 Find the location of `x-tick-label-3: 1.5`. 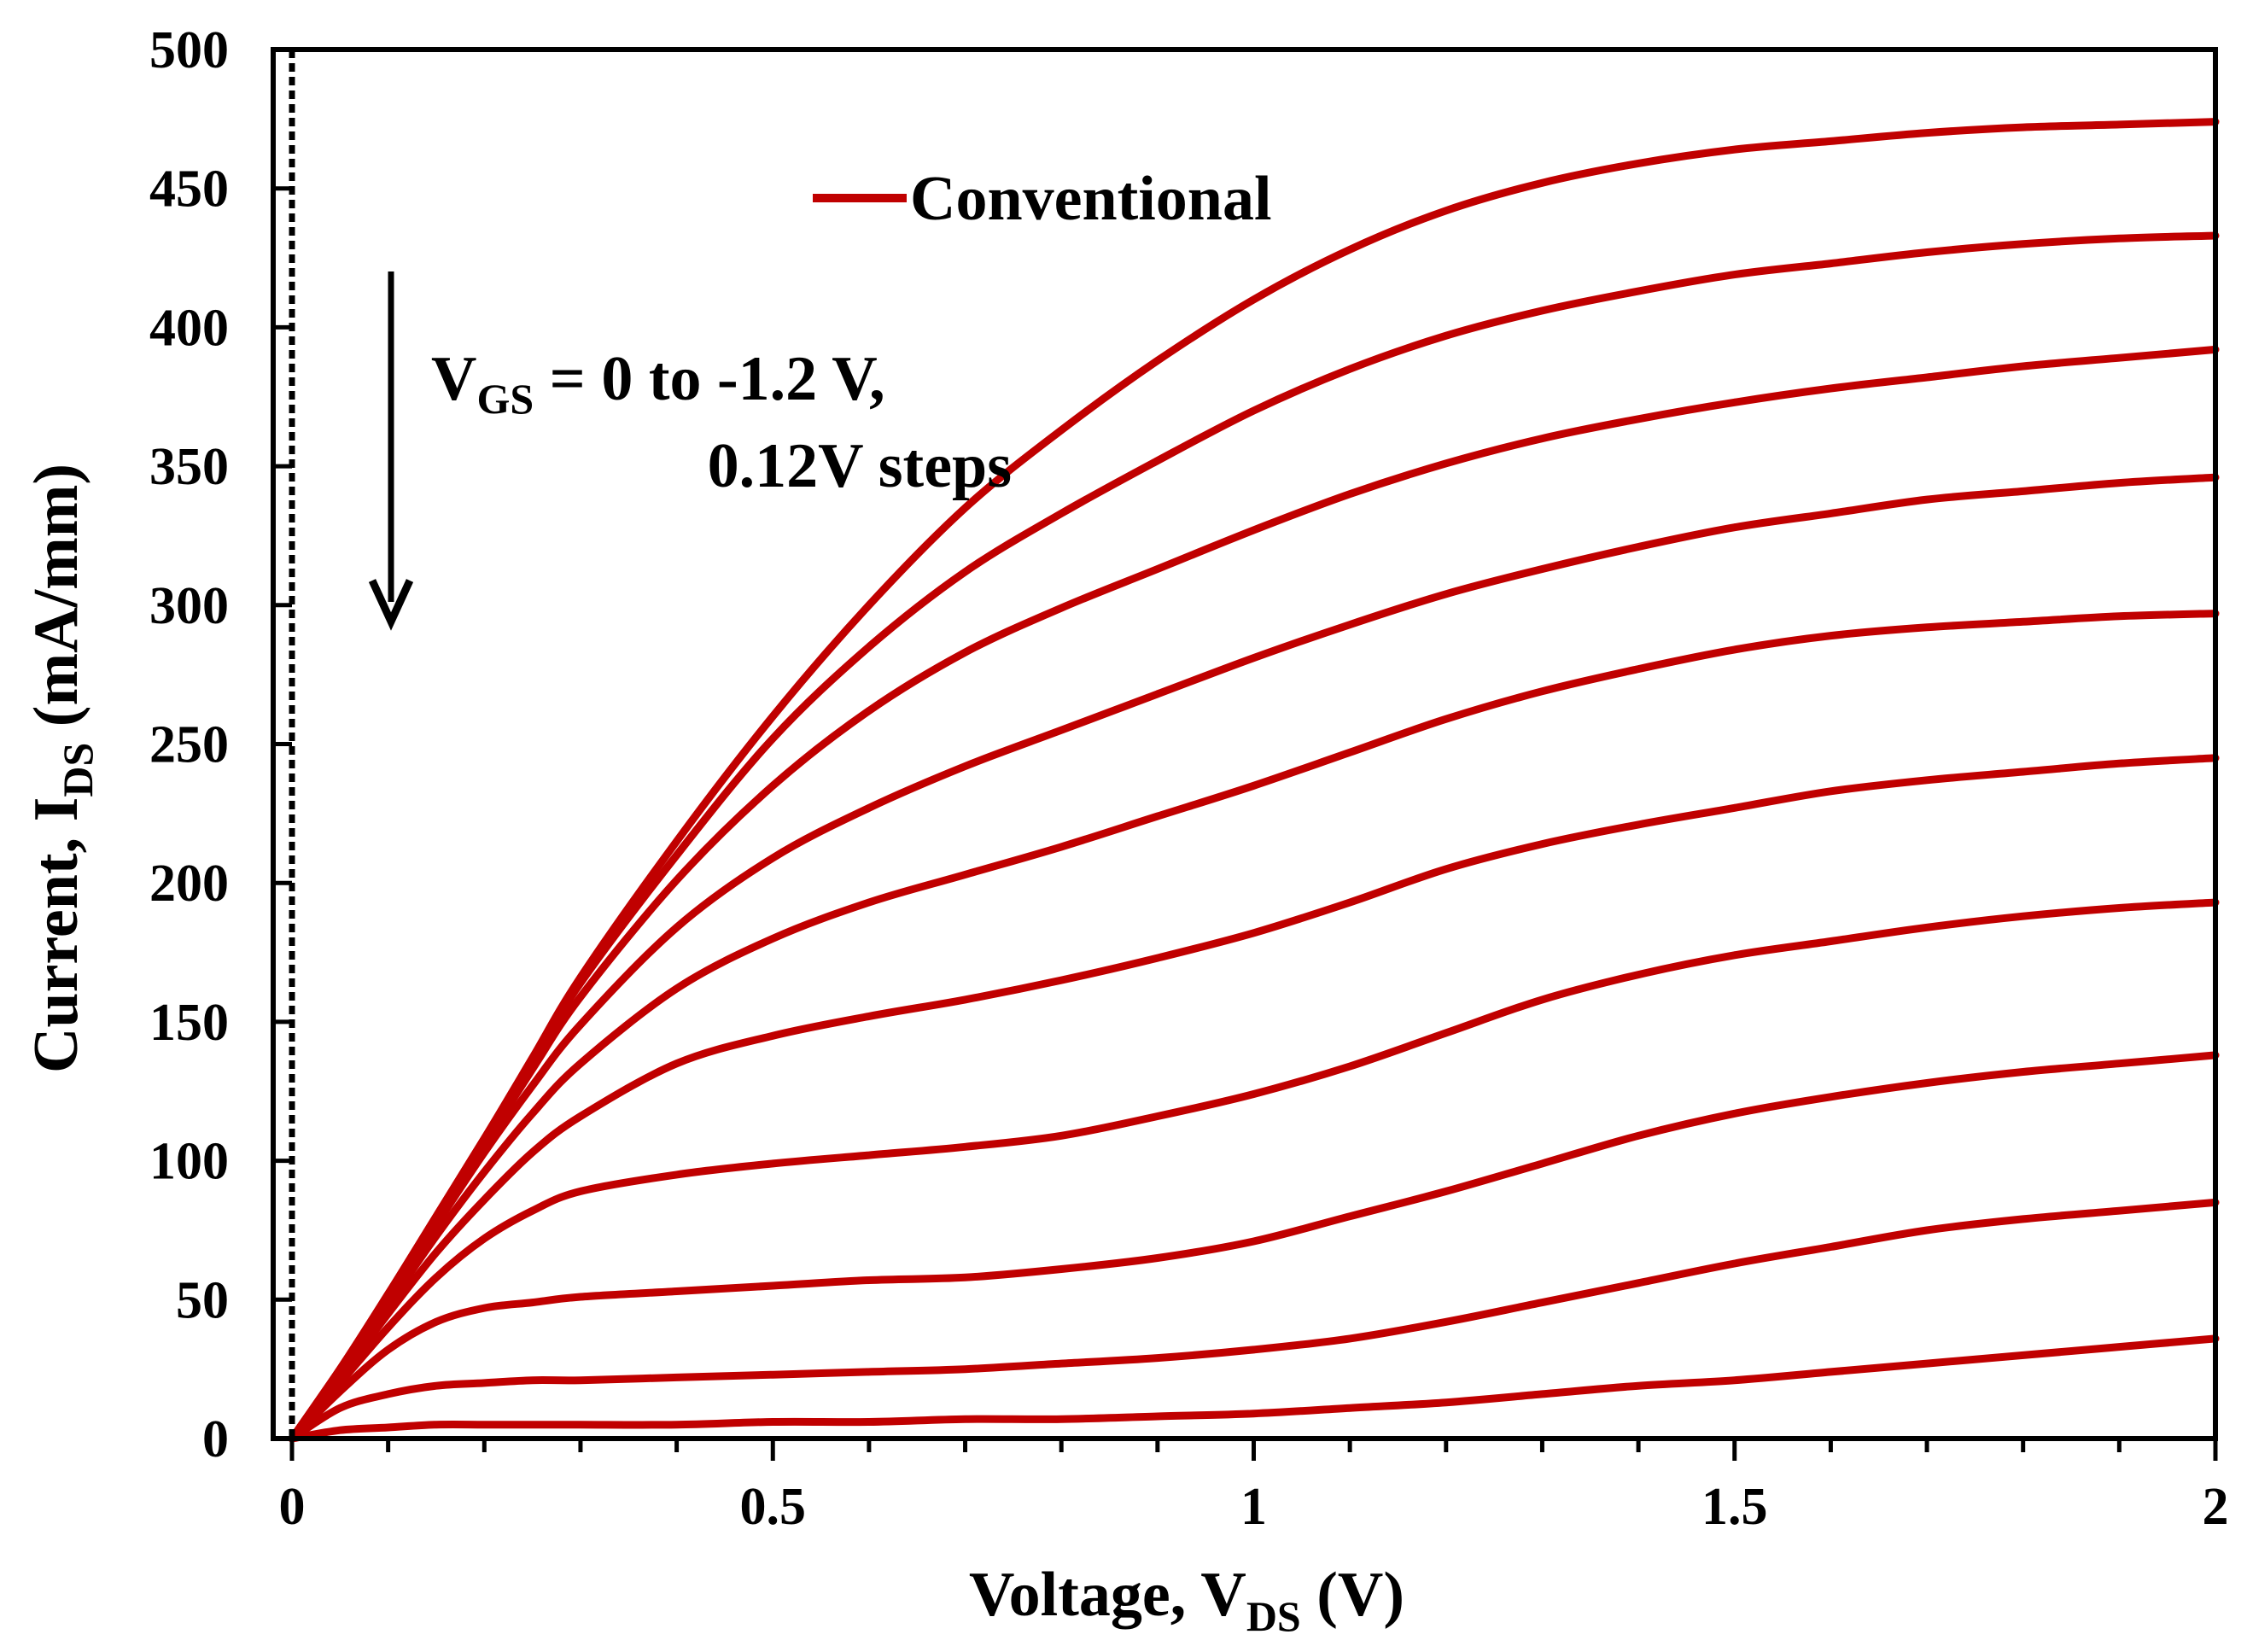

x-tick-label-3: 1.5 is located at coordinates (1734, 1507).